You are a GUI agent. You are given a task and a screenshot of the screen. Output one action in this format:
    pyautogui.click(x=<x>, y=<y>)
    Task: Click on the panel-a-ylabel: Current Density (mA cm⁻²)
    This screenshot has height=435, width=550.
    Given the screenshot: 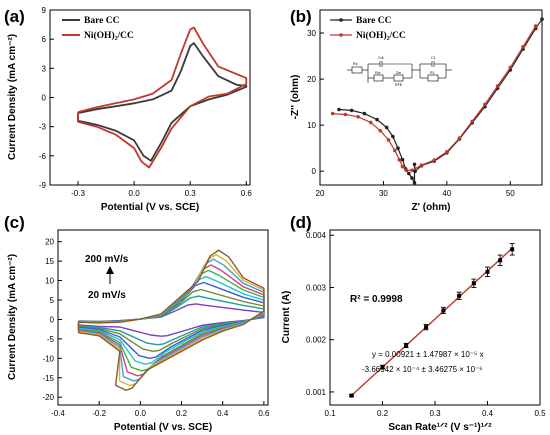 What is the action you would take?
    pyautogui.click(x=12, y=97)
    